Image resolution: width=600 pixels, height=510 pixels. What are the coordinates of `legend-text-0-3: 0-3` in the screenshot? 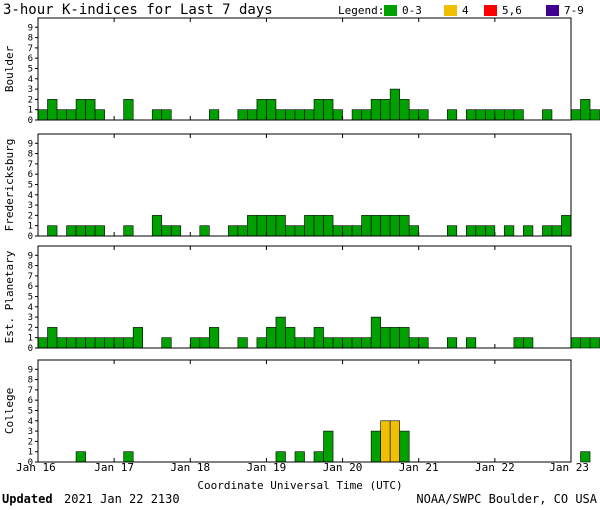 It's located at (412, 10).